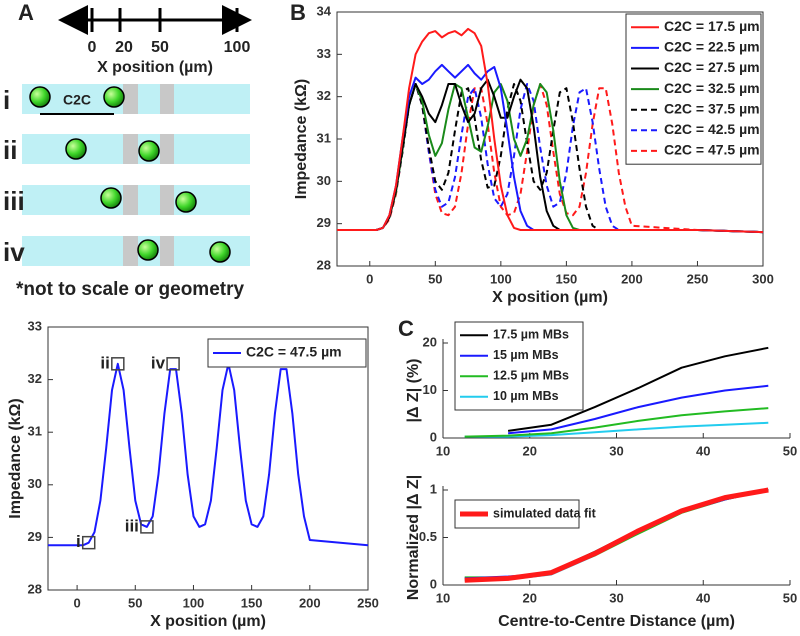 The width and height of the screenshot is (800, 636). What do you see at coordinates (77, 100) in the screenshot?
I see `c2c-label: C2C` at bounding box center [77, 100].